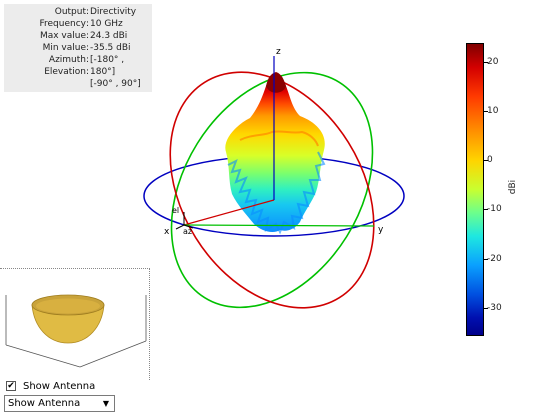  I want to click on info-row-elevation: Elevation : 180°], so click(78, 72).